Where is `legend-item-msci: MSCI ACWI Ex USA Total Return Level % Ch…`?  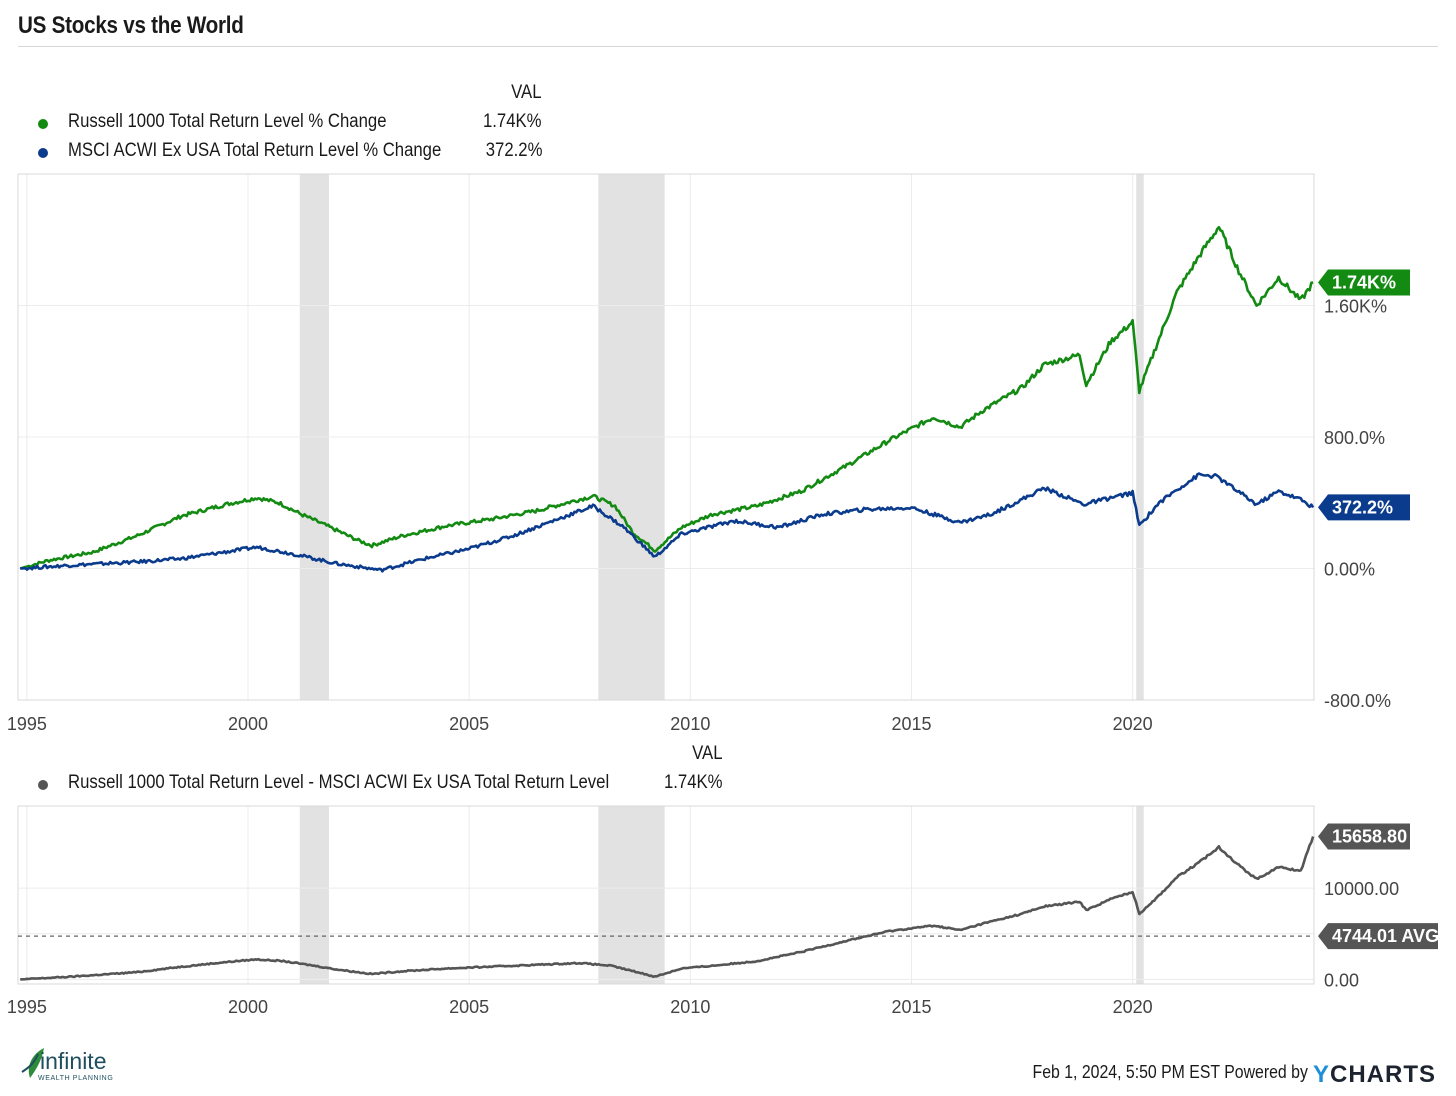 legend-item-msci: MSCI ACWI Ex USA Total Return Level % Ch… is located at coordinates (290, 152).